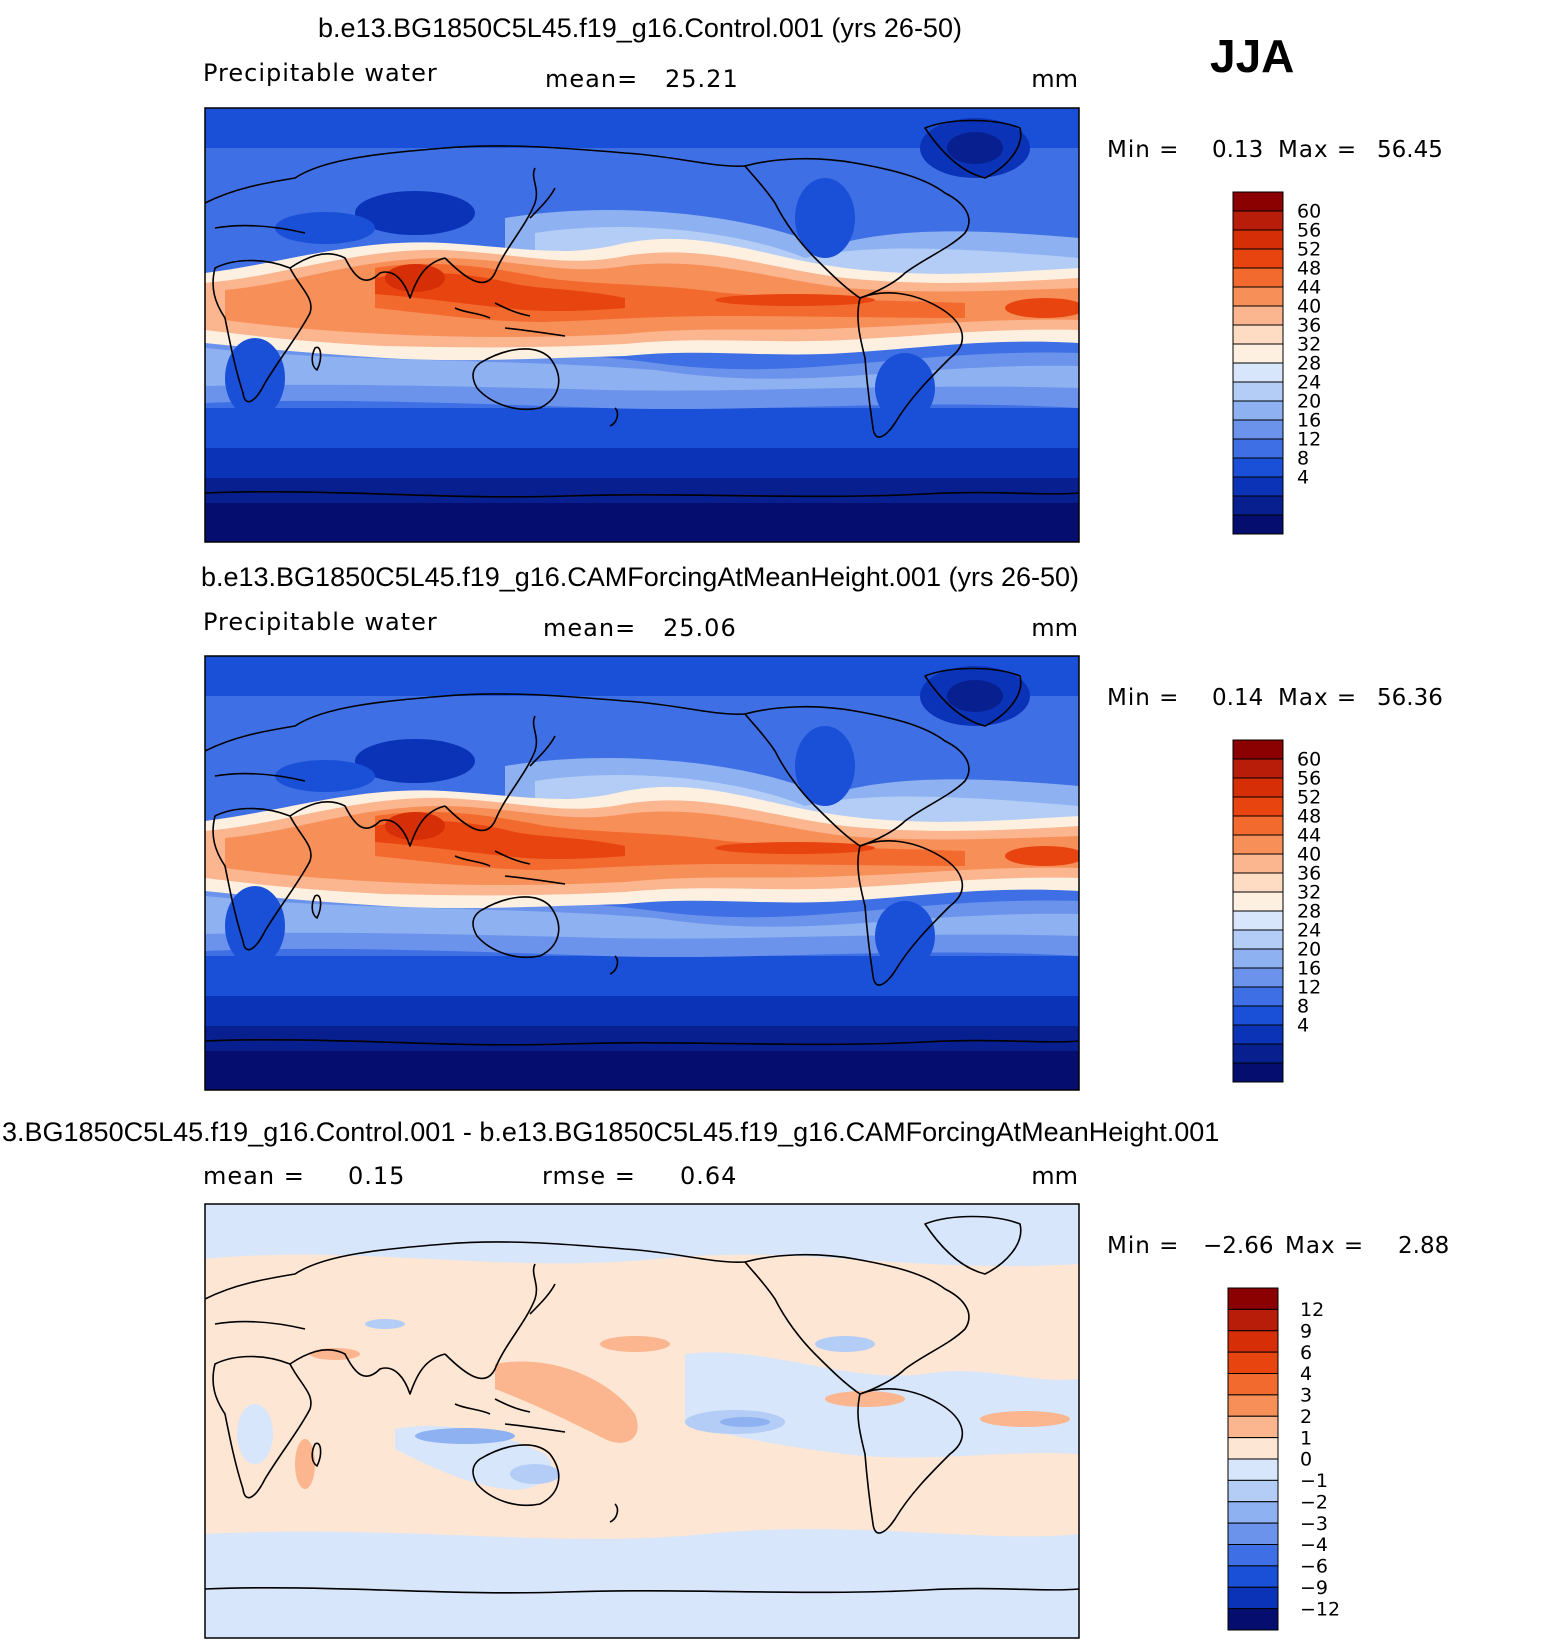 This screenshot has width=1549, height=1641. I want to click on mean-label: mean =, so click(254, 1176).